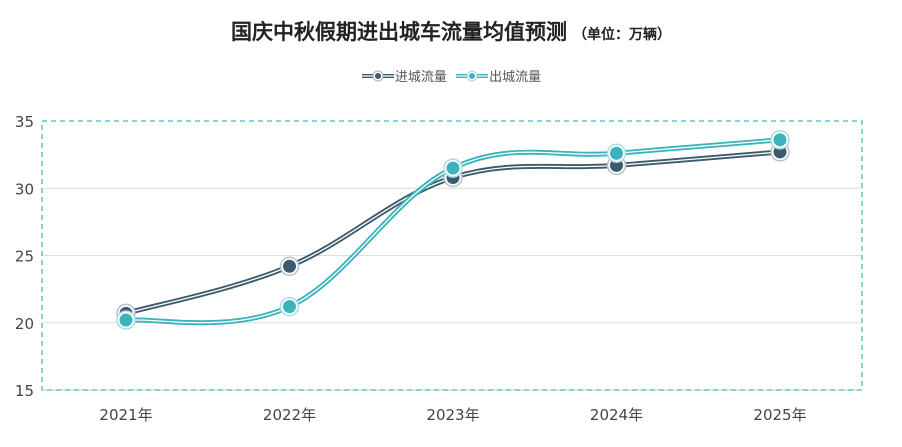 The image size is (902, 447). What do you see at coordinates (452, 415) in the screenshot?
I see `x-tick-label: 2023年` at bounding box center [452, 415].